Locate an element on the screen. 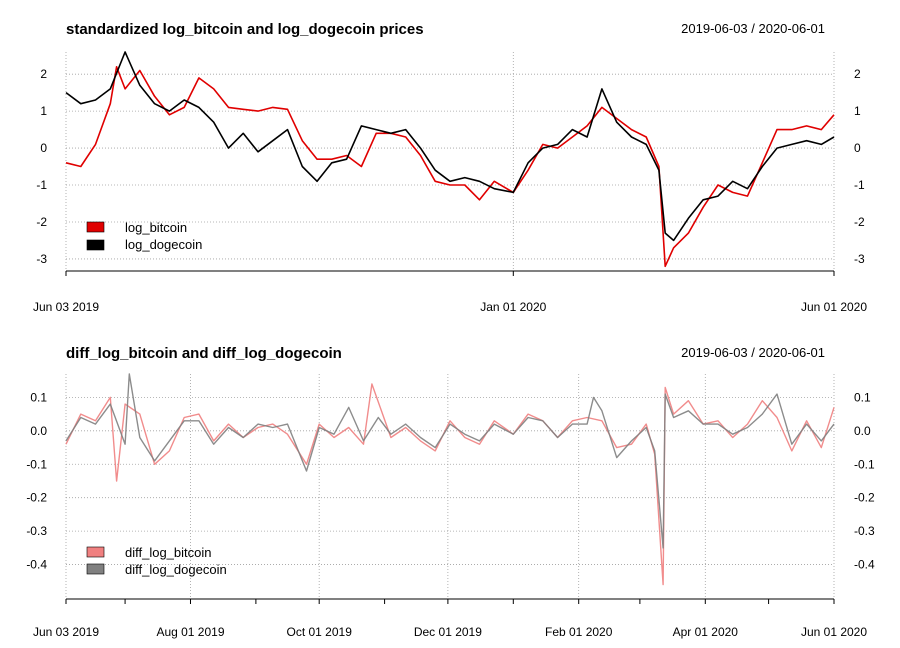 The image size is (900, 648). price-x-axis: Jun 03 2019 Jan 01 2020 Jun 01 2020 is located at coordinates (450, 292).